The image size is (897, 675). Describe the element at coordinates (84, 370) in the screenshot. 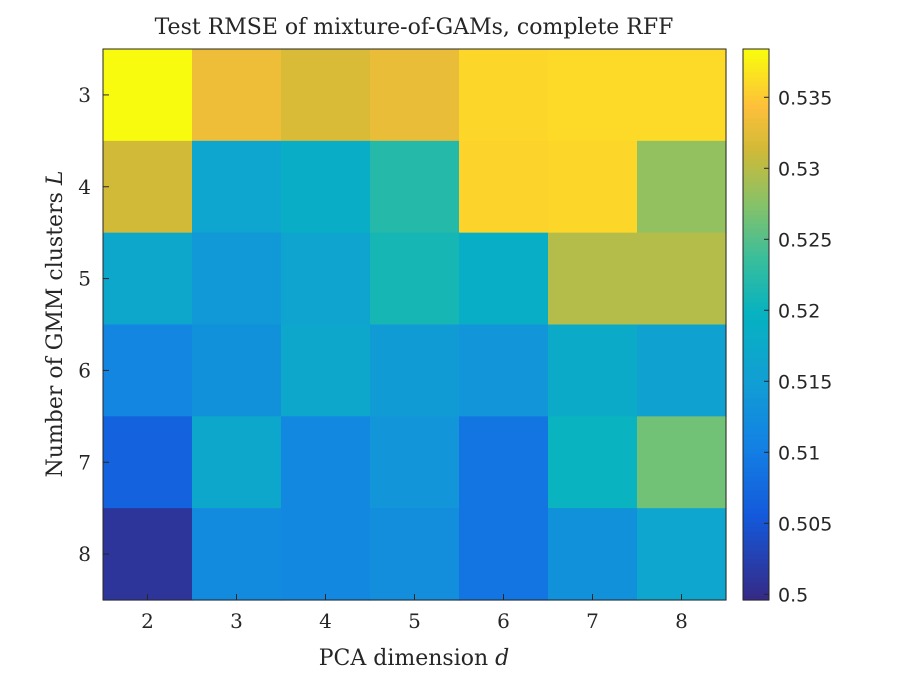

I see `y-tick-label: 6` at that location.